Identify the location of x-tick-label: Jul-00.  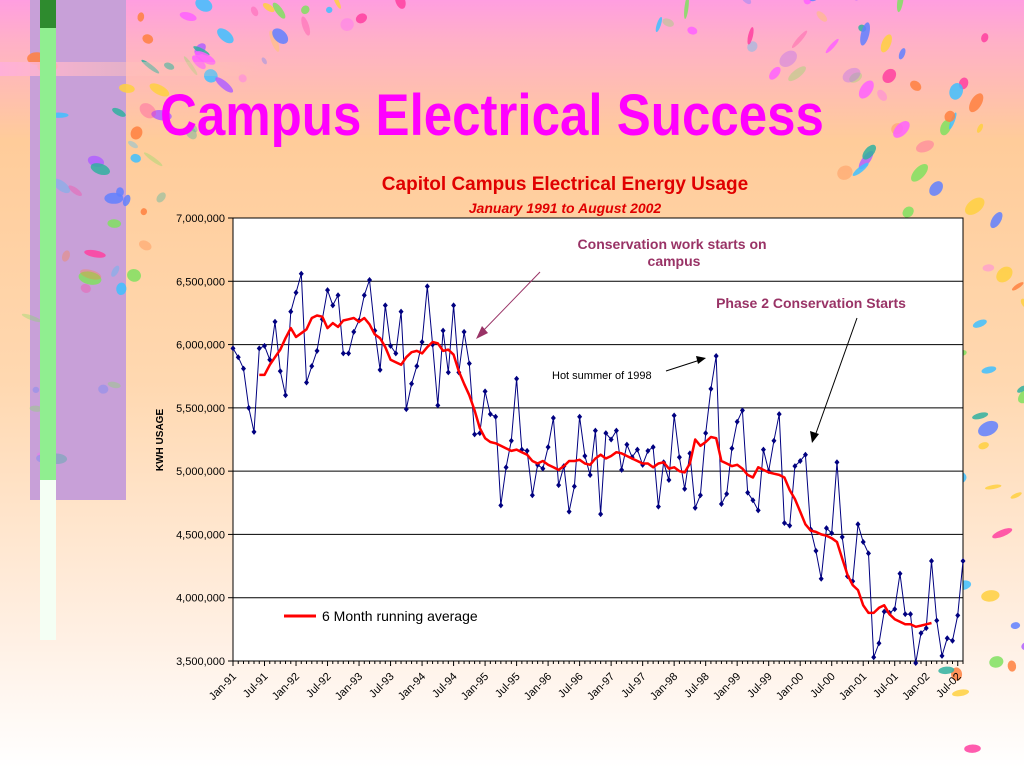
(823, 686).